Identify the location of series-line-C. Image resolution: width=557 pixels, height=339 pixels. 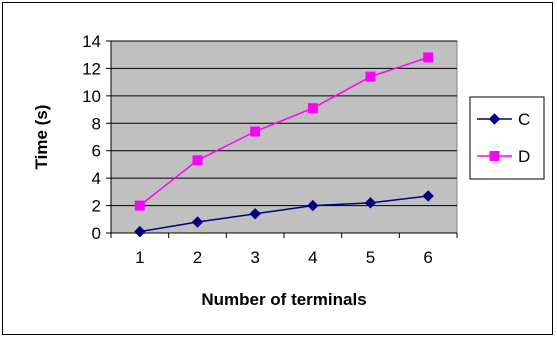
(284, 214).